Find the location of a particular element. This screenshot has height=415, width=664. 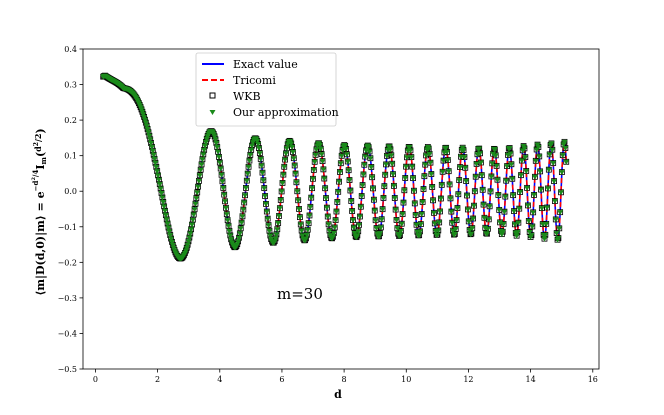

svg-text: ⟨m|D(d,0)|m⟩ = e−d2/4Im(d2/2) is located at coordinates (39, 211).